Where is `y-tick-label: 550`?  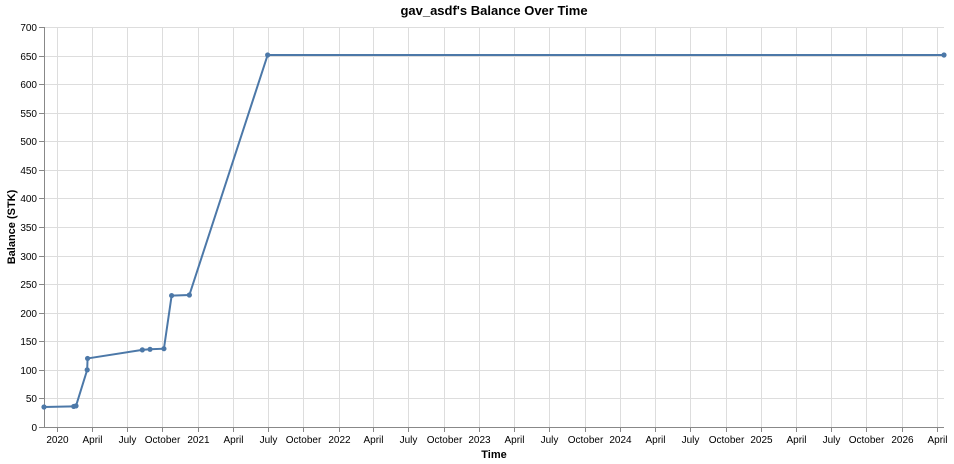 y-tick-label: 550 is located at coordinates (28, 114).